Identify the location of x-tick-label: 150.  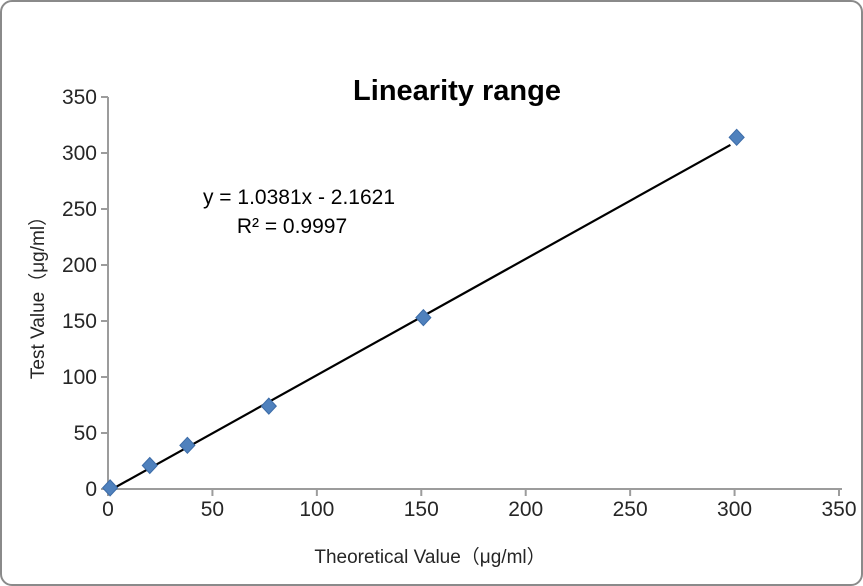
(421, 509).